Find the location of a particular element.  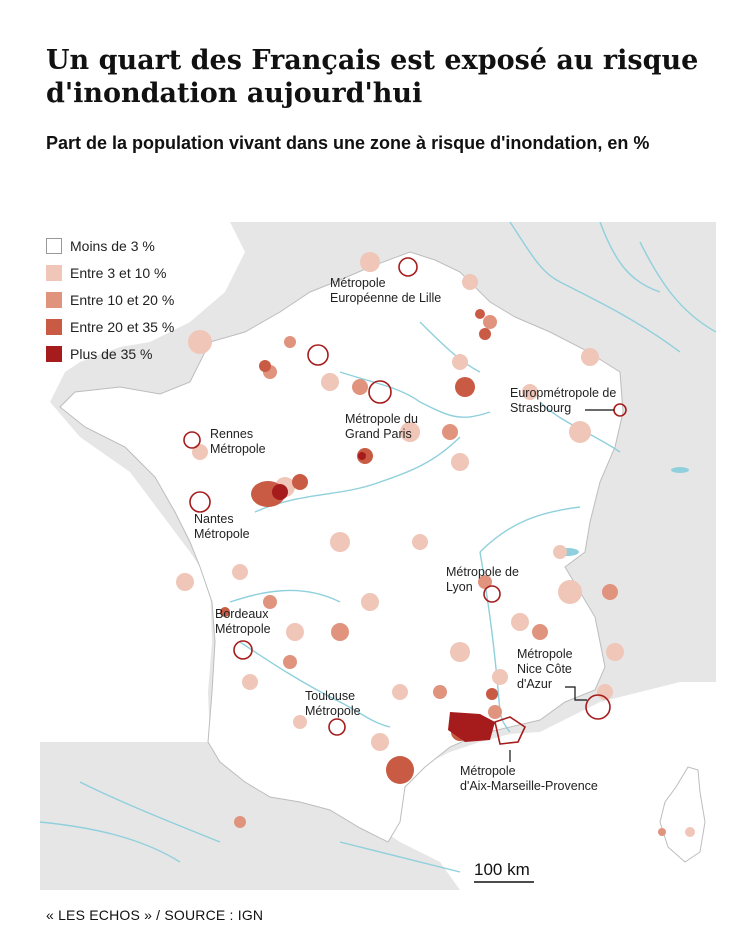

corsica is located at coordinates (682, 814).